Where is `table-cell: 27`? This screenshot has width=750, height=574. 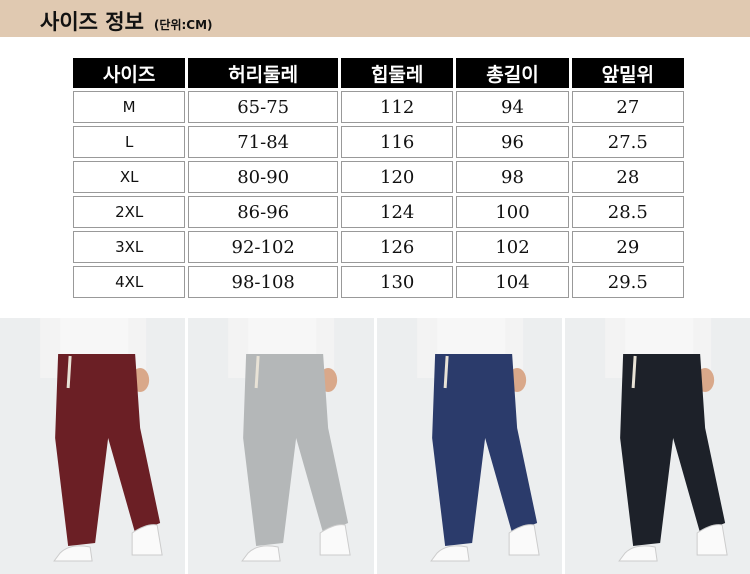 table-cell: 27 is located at coordinates (627, 107).